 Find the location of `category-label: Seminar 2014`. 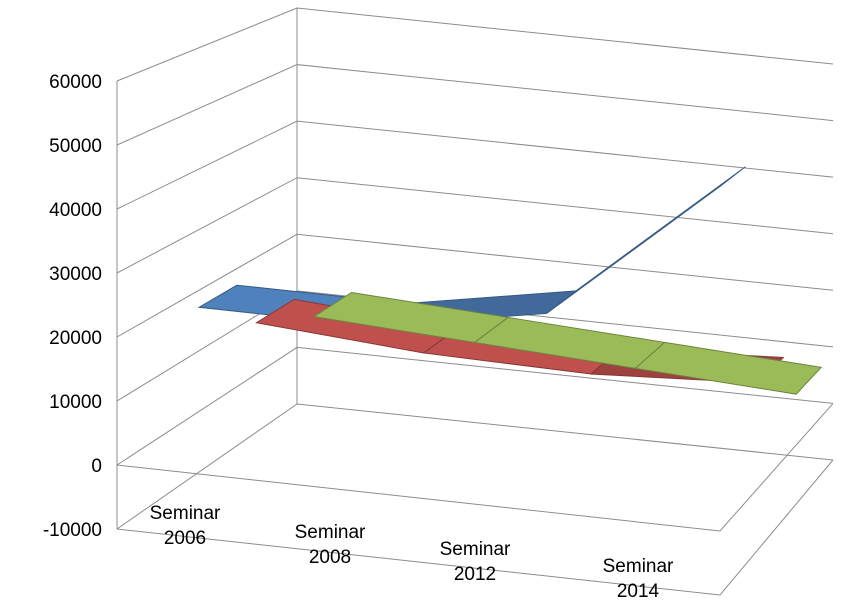

category-label: Seminar 2014 is located at coordinates (638, 579).